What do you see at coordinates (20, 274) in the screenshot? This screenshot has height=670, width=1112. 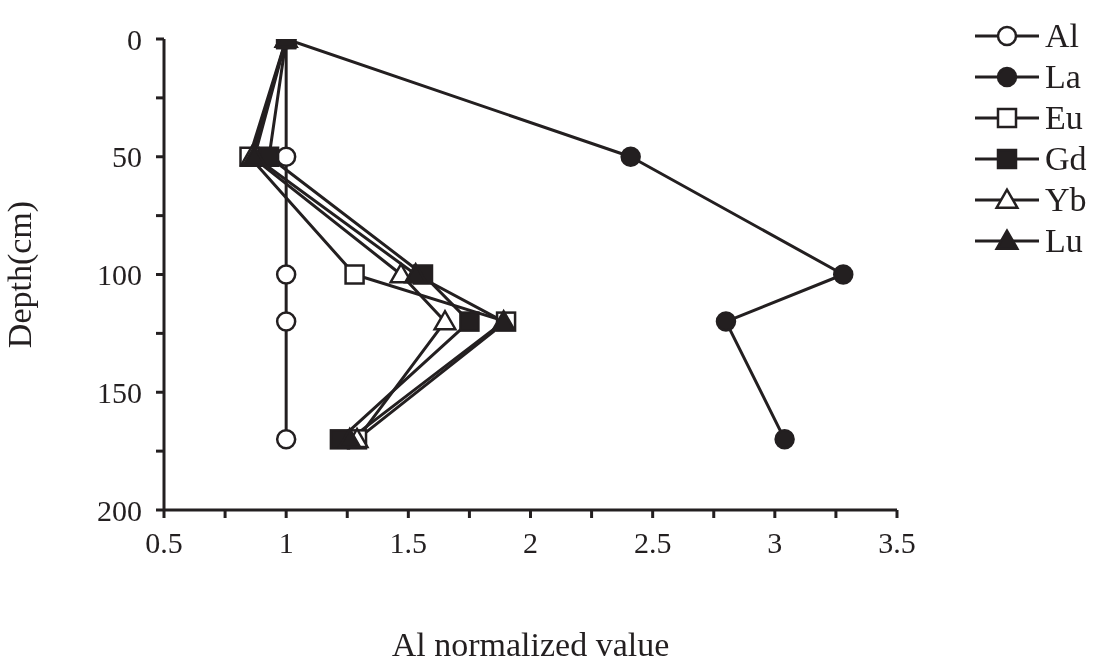 I see `y-axis-title: Depth(cm)` at bounding box center [20, 274].